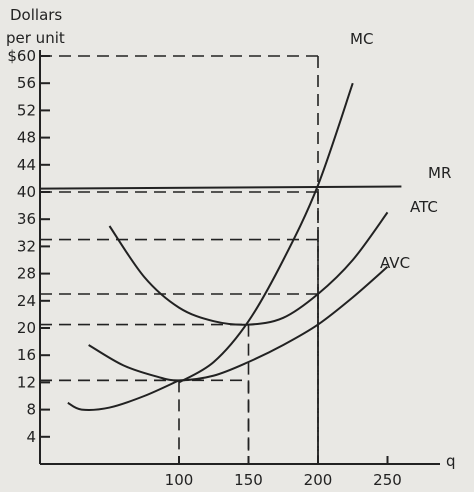 Image resolution: width=474 pixels, height=492 pixels. I want to click on y-axis-title-line2: per unit, so click(35, 38).